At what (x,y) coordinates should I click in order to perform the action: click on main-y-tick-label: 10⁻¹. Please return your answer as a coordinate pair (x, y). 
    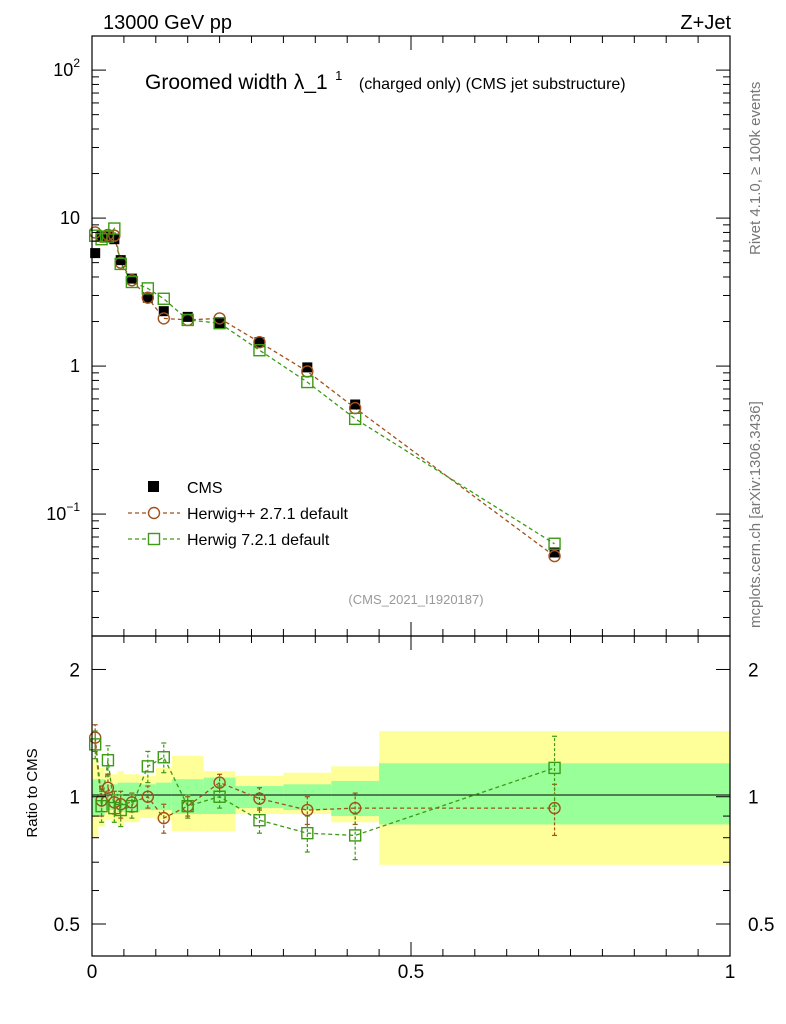
    Looking at the image, I should click on (63, 512).